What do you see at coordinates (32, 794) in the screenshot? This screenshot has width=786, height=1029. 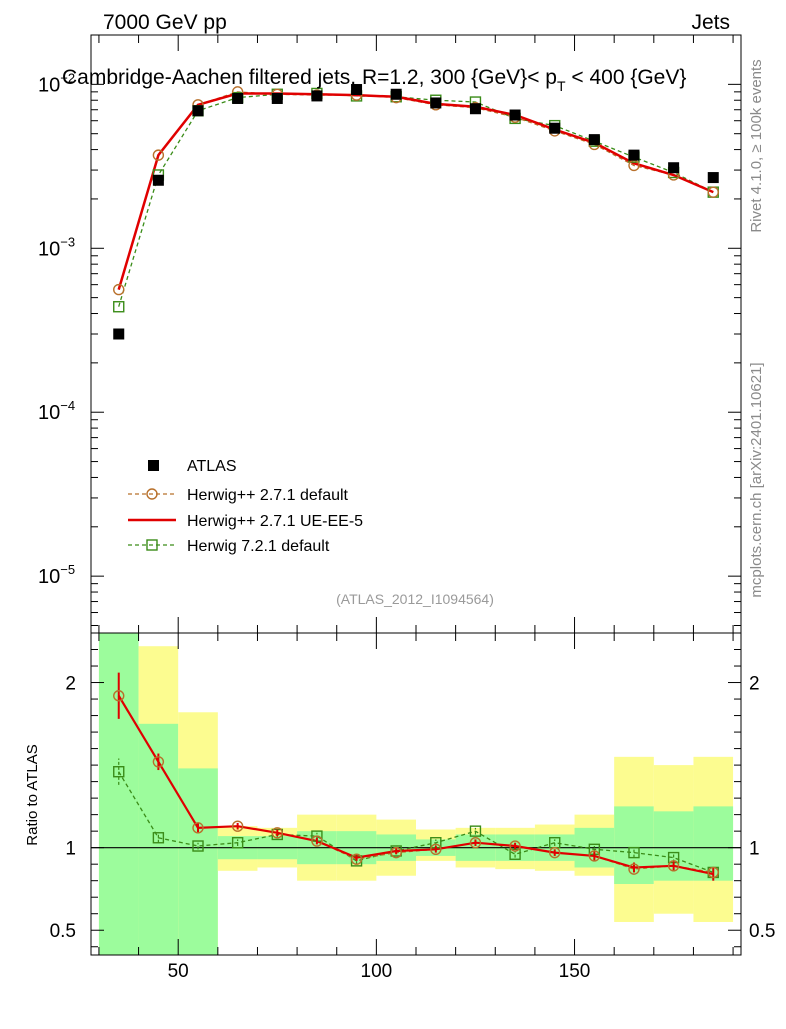 I see `ratio-ylabel: Ratio to ATLAS` at bounding box center [32, 794].